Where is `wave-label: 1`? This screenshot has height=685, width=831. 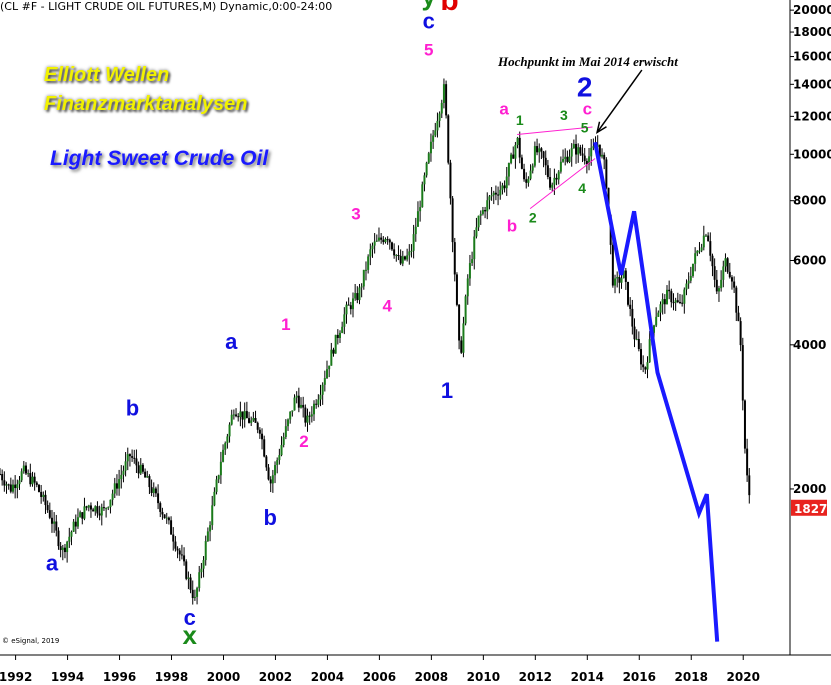 wave-label: 1 is located at coordinates (285, 324).